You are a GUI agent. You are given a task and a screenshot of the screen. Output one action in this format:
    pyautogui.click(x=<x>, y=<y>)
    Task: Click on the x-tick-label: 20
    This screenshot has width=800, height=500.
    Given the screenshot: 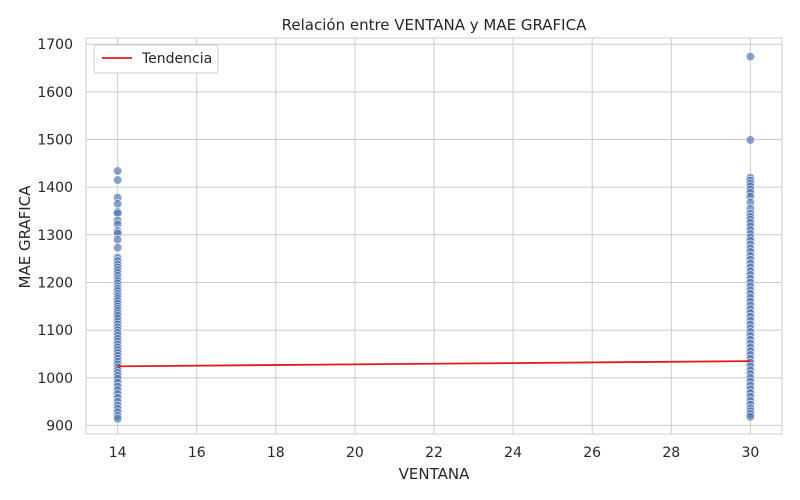 What is the action you would take?
    pyautogui.click(x=355, y=453)
    